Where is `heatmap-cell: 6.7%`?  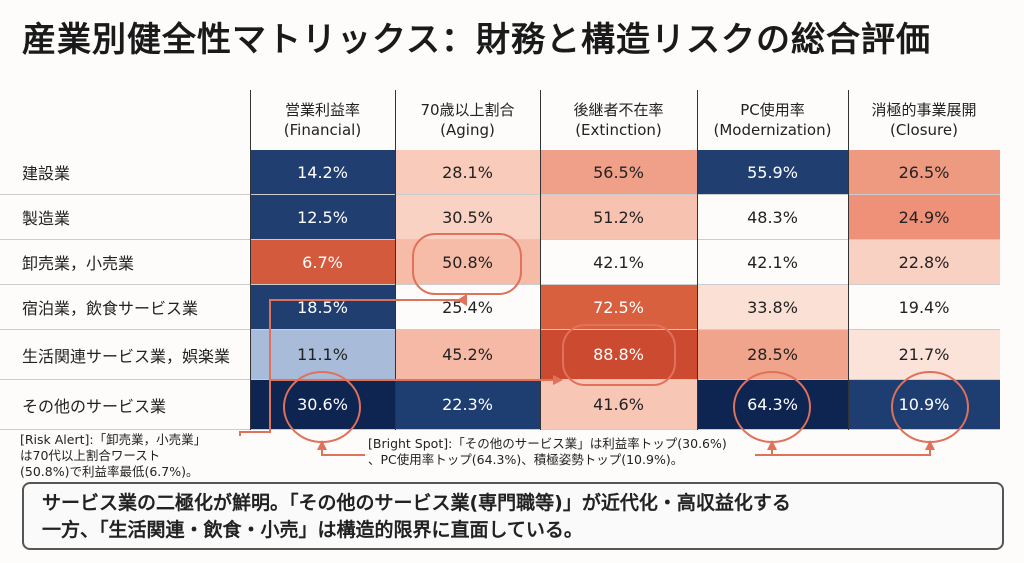 heatmap-cell: 6.7% is located at coordinates (322, 262).